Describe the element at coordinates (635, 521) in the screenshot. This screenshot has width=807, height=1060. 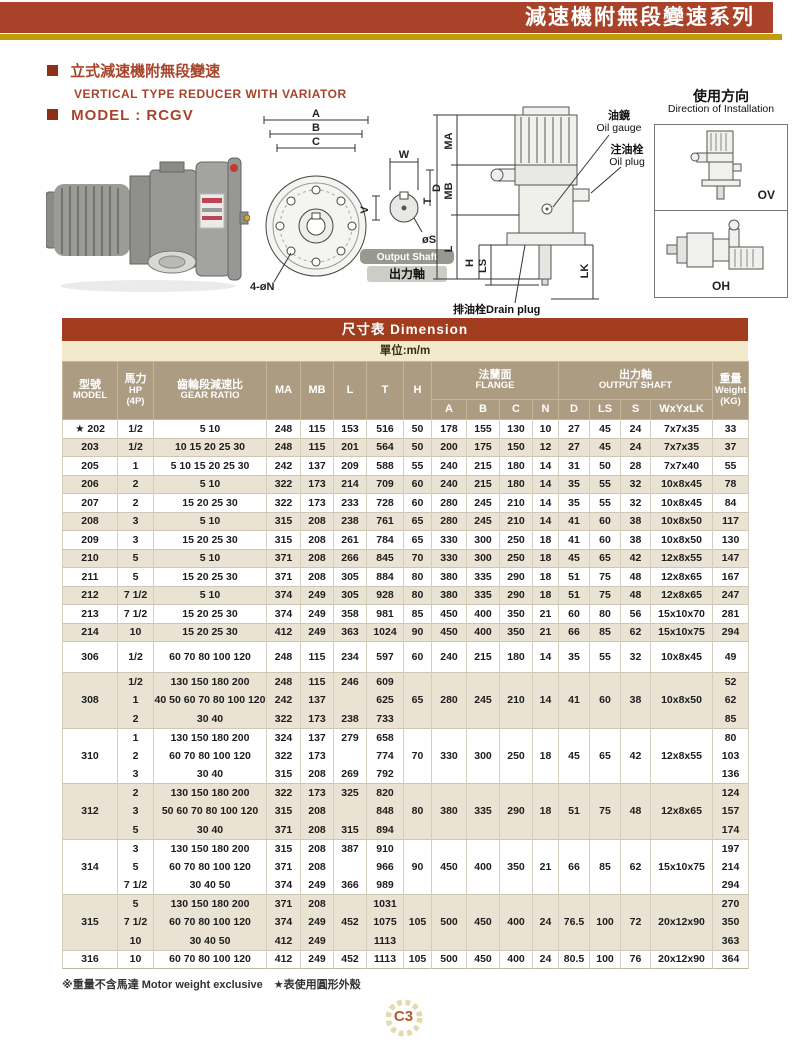
I see `cell-s: 38` at that location.